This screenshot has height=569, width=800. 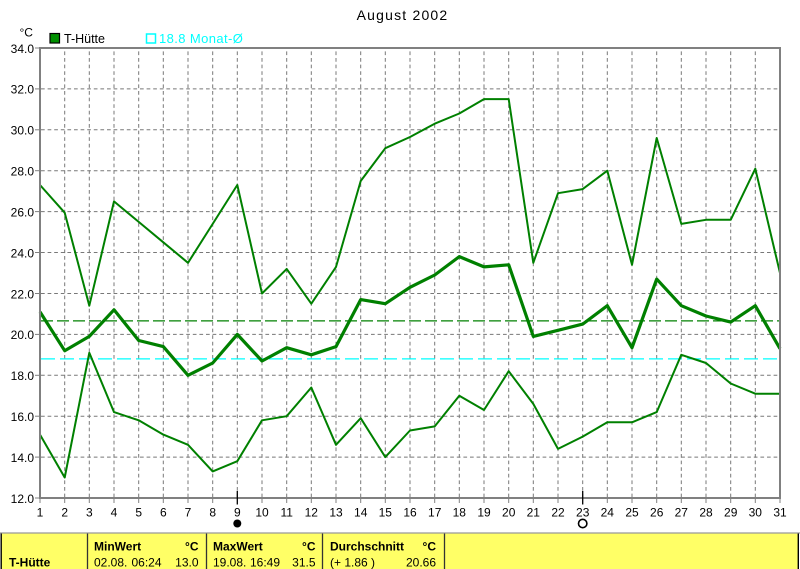 What do you see at coordinates (187, 562) in the screenshot?
I see `svg-text: 13.0` at bounding box center [187, 562].